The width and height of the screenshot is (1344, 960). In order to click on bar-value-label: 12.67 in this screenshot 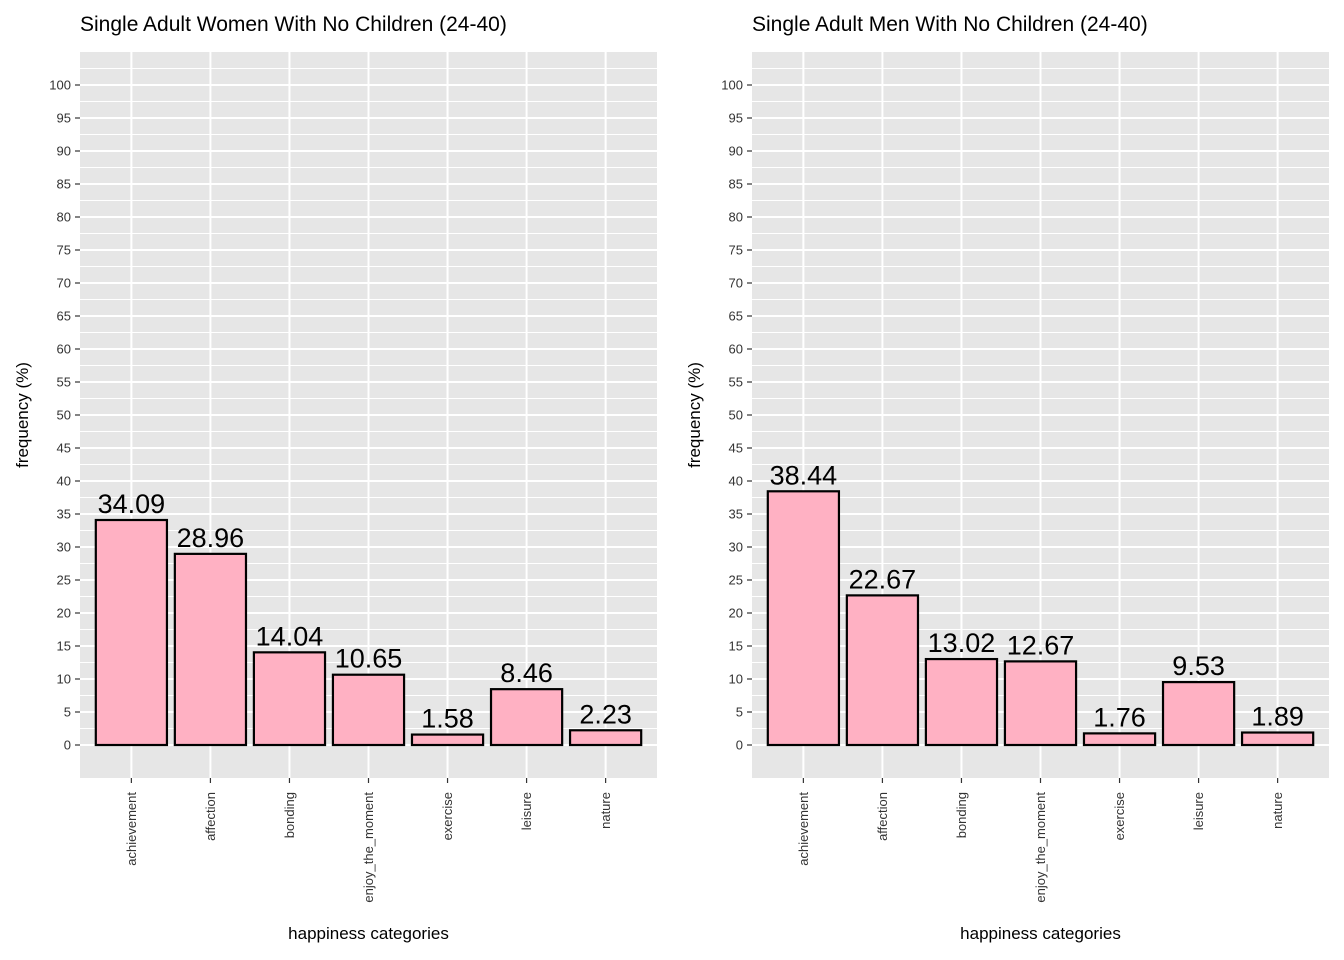, I will do `click(1041, 645)`.